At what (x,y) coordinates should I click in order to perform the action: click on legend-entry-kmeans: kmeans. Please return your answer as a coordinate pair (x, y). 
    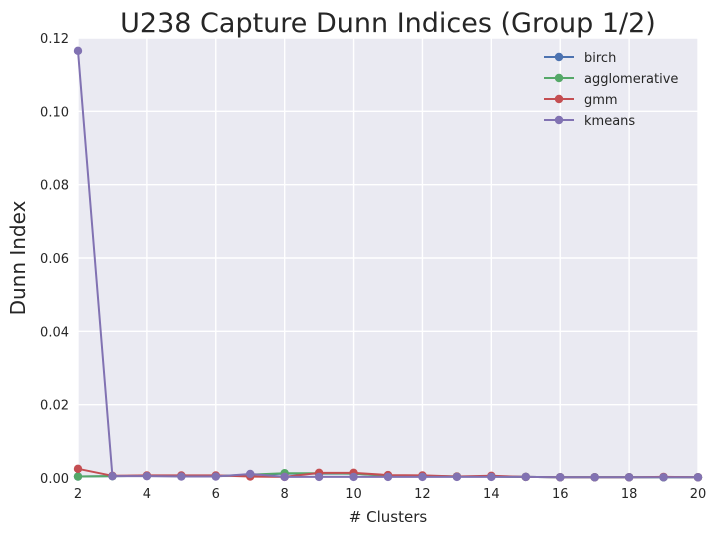
    Looking at the image, I should click on (589, 121).